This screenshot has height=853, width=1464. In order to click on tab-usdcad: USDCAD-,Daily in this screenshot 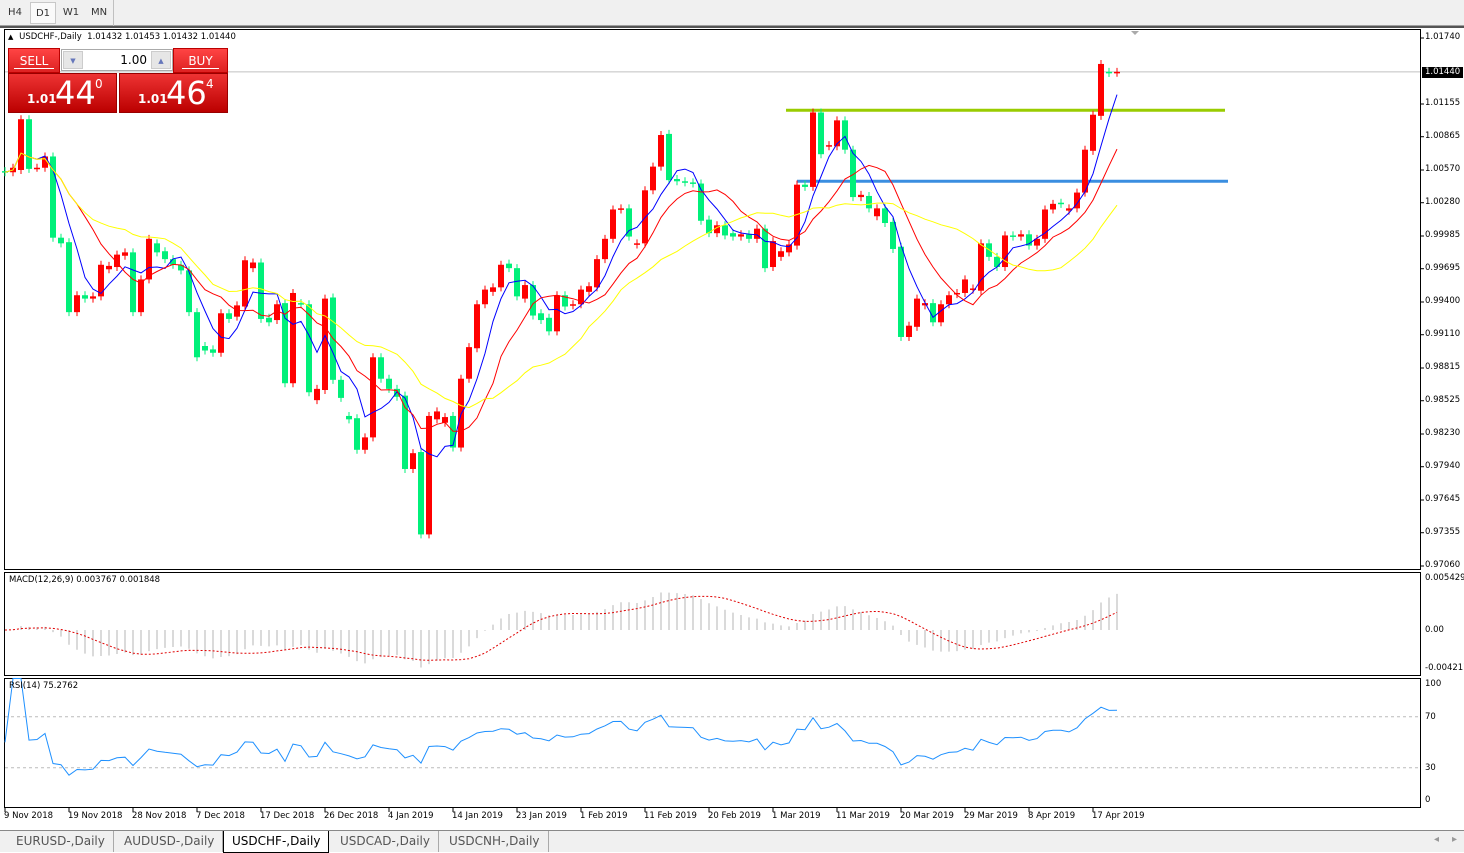, I will do `click(385, 841)`.